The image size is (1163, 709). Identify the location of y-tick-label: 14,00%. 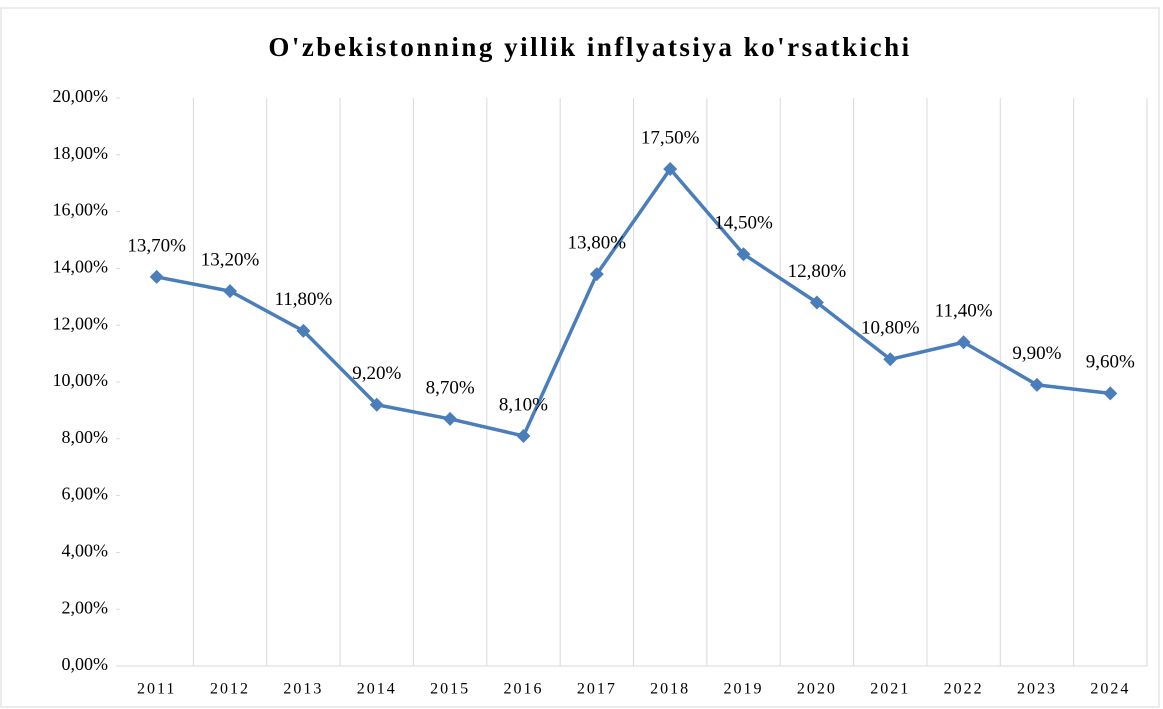
(81, 267).